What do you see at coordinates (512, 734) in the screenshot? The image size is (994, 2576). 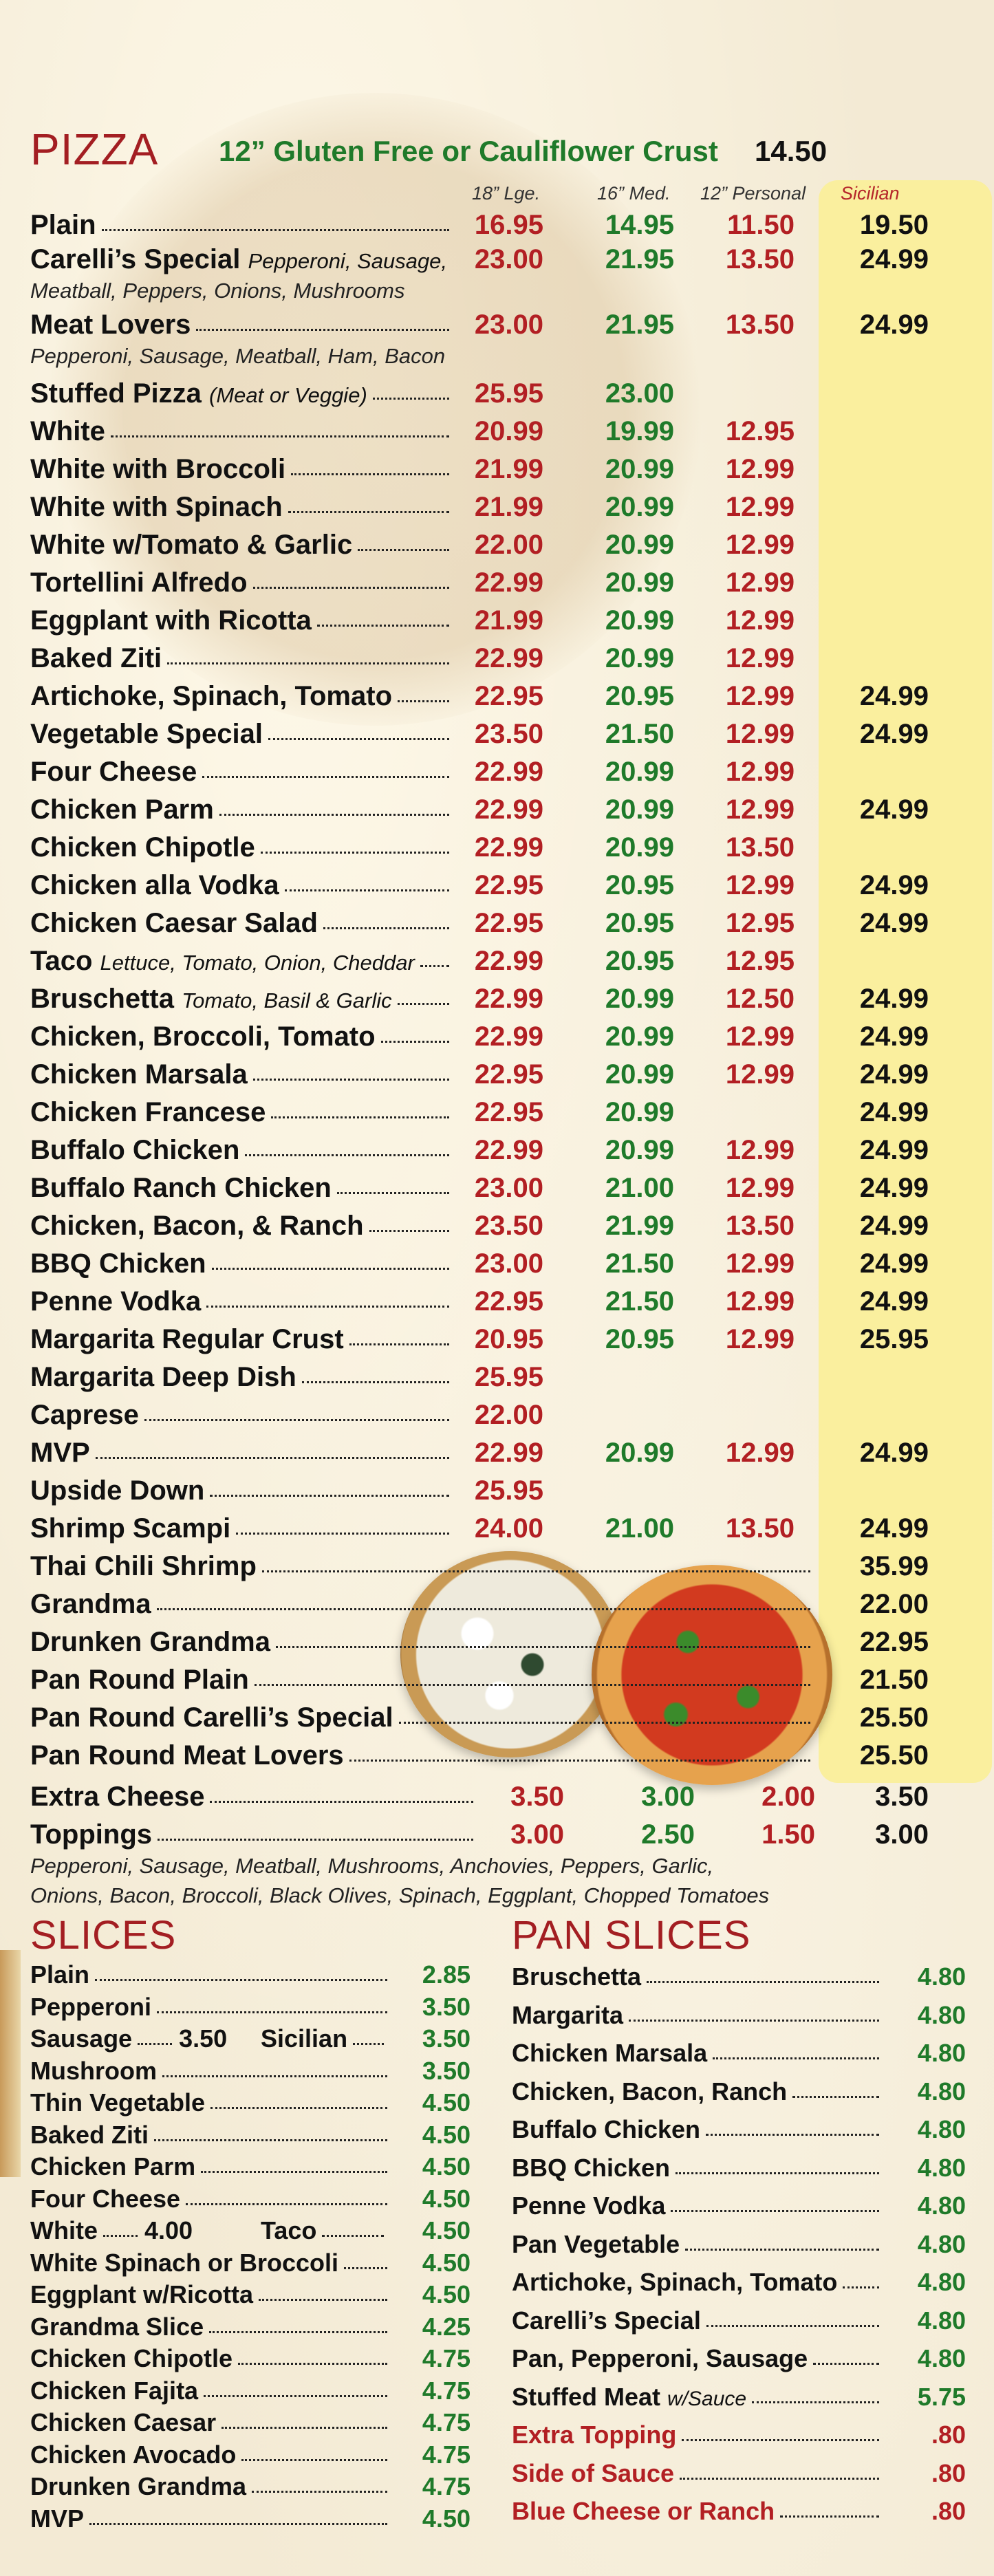 I see `pizza-item-row: Vegetable Special 23.50 21.50 12.99 24.99` at bounding box center [512, 734].